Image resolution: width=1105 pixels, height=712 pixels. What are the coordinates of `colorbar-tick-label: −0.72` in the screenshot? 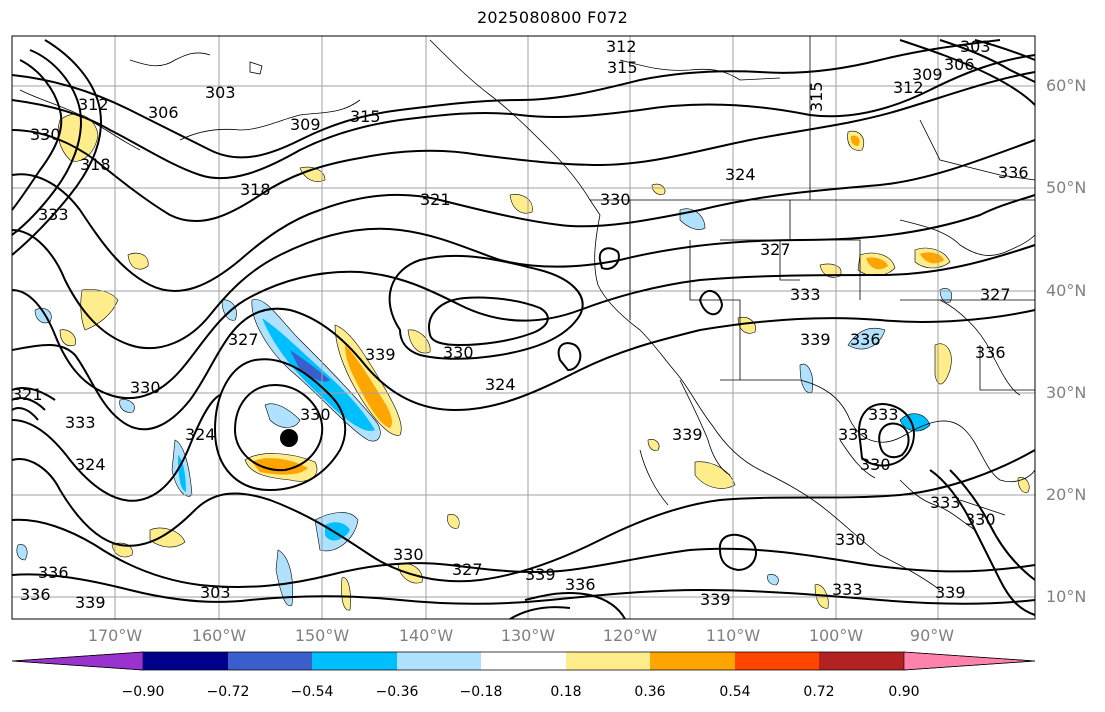 It's located at (228, 692).